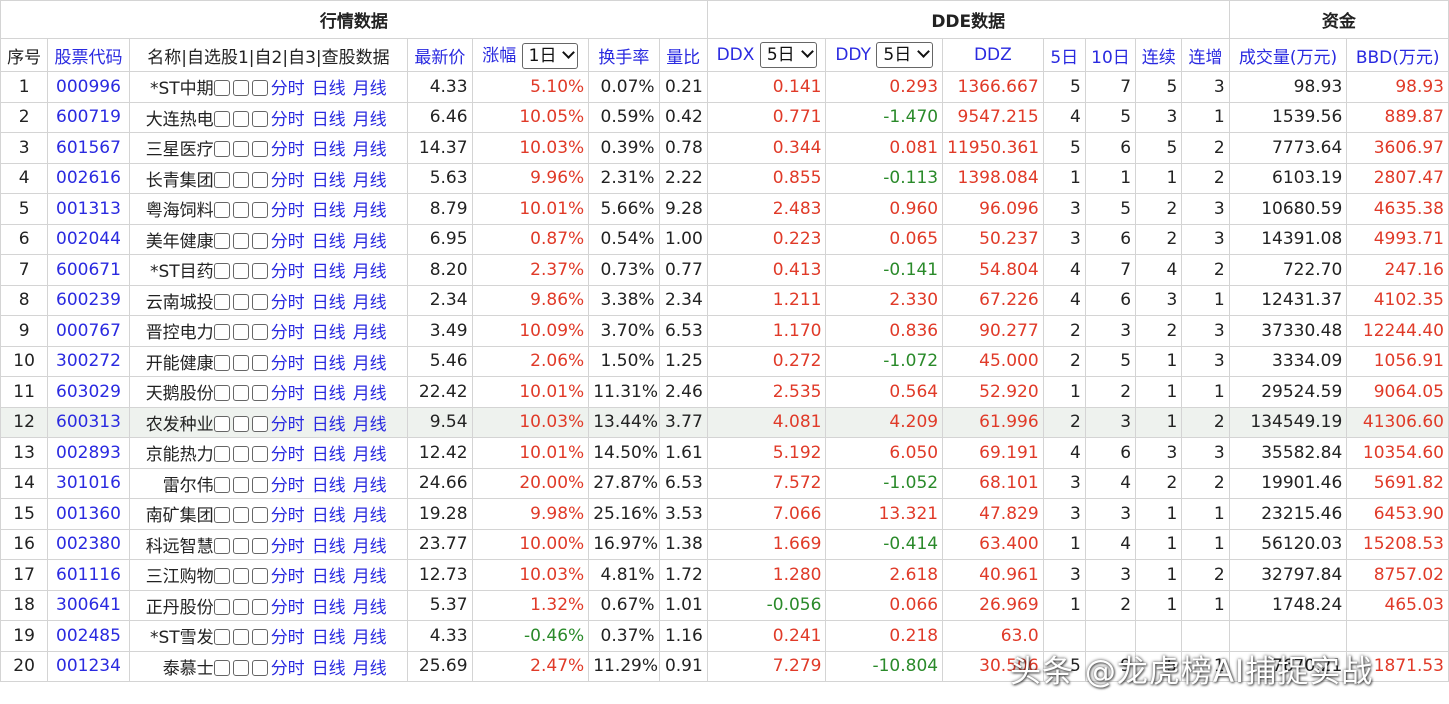 The width and height of the screenshot is (1449, 704). What do you see at coordinates (88, 209) in the screenshot?
I see `cell-code-link: 001313` at bounding box center [88, 209].